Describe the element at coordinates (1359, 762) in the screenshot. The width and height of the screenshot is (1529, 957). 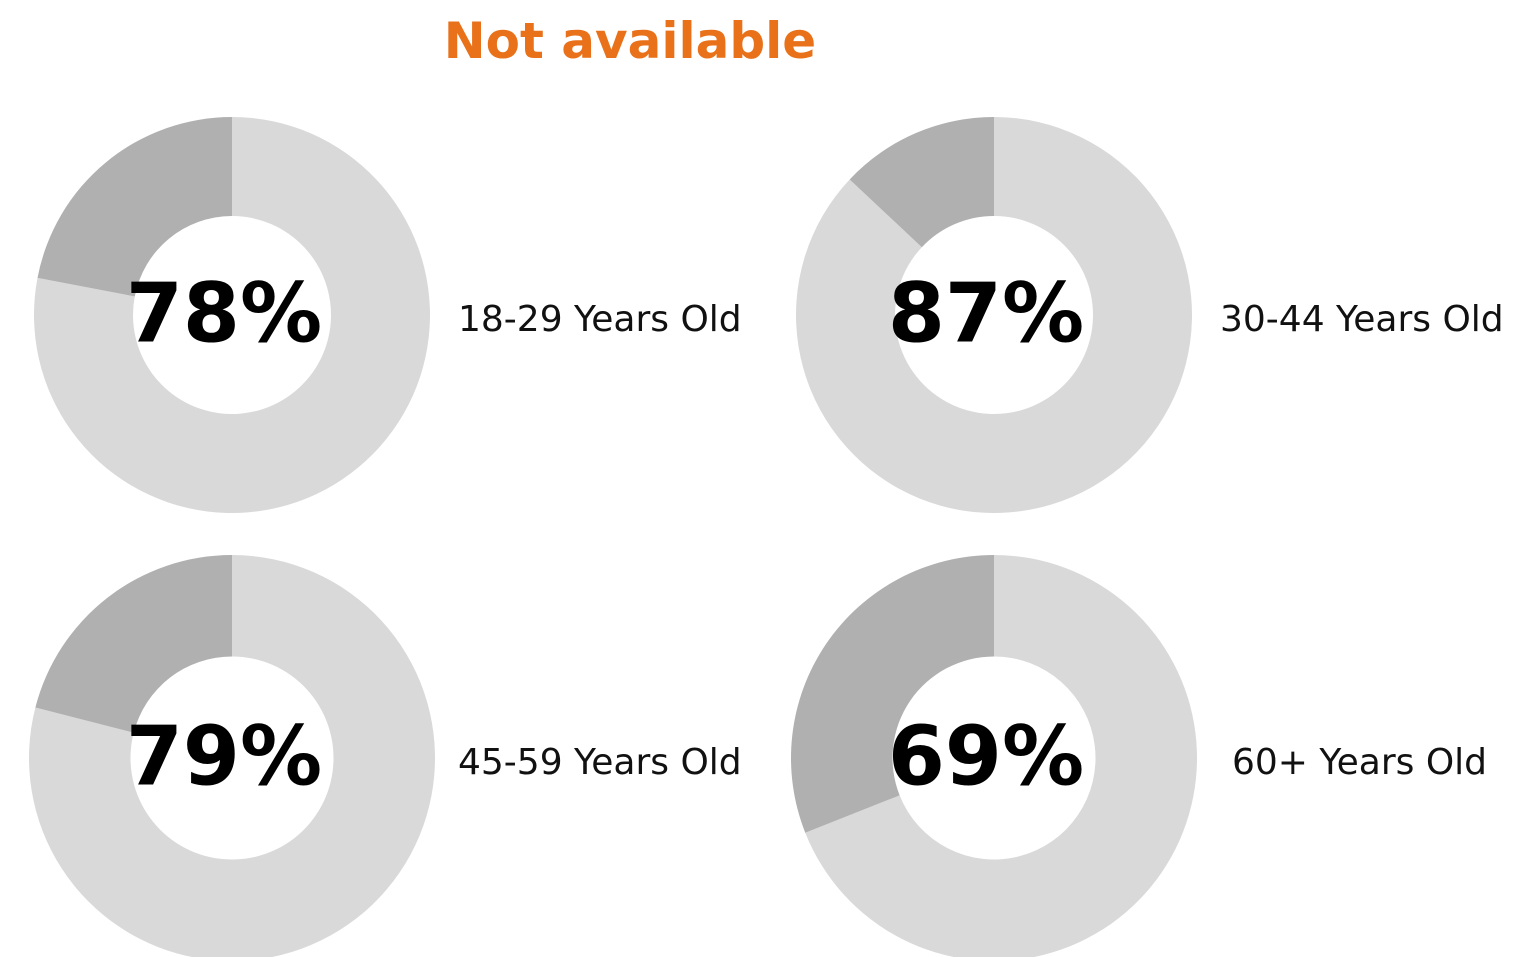
I see `chart-label: 60+ Years Old` at that location.